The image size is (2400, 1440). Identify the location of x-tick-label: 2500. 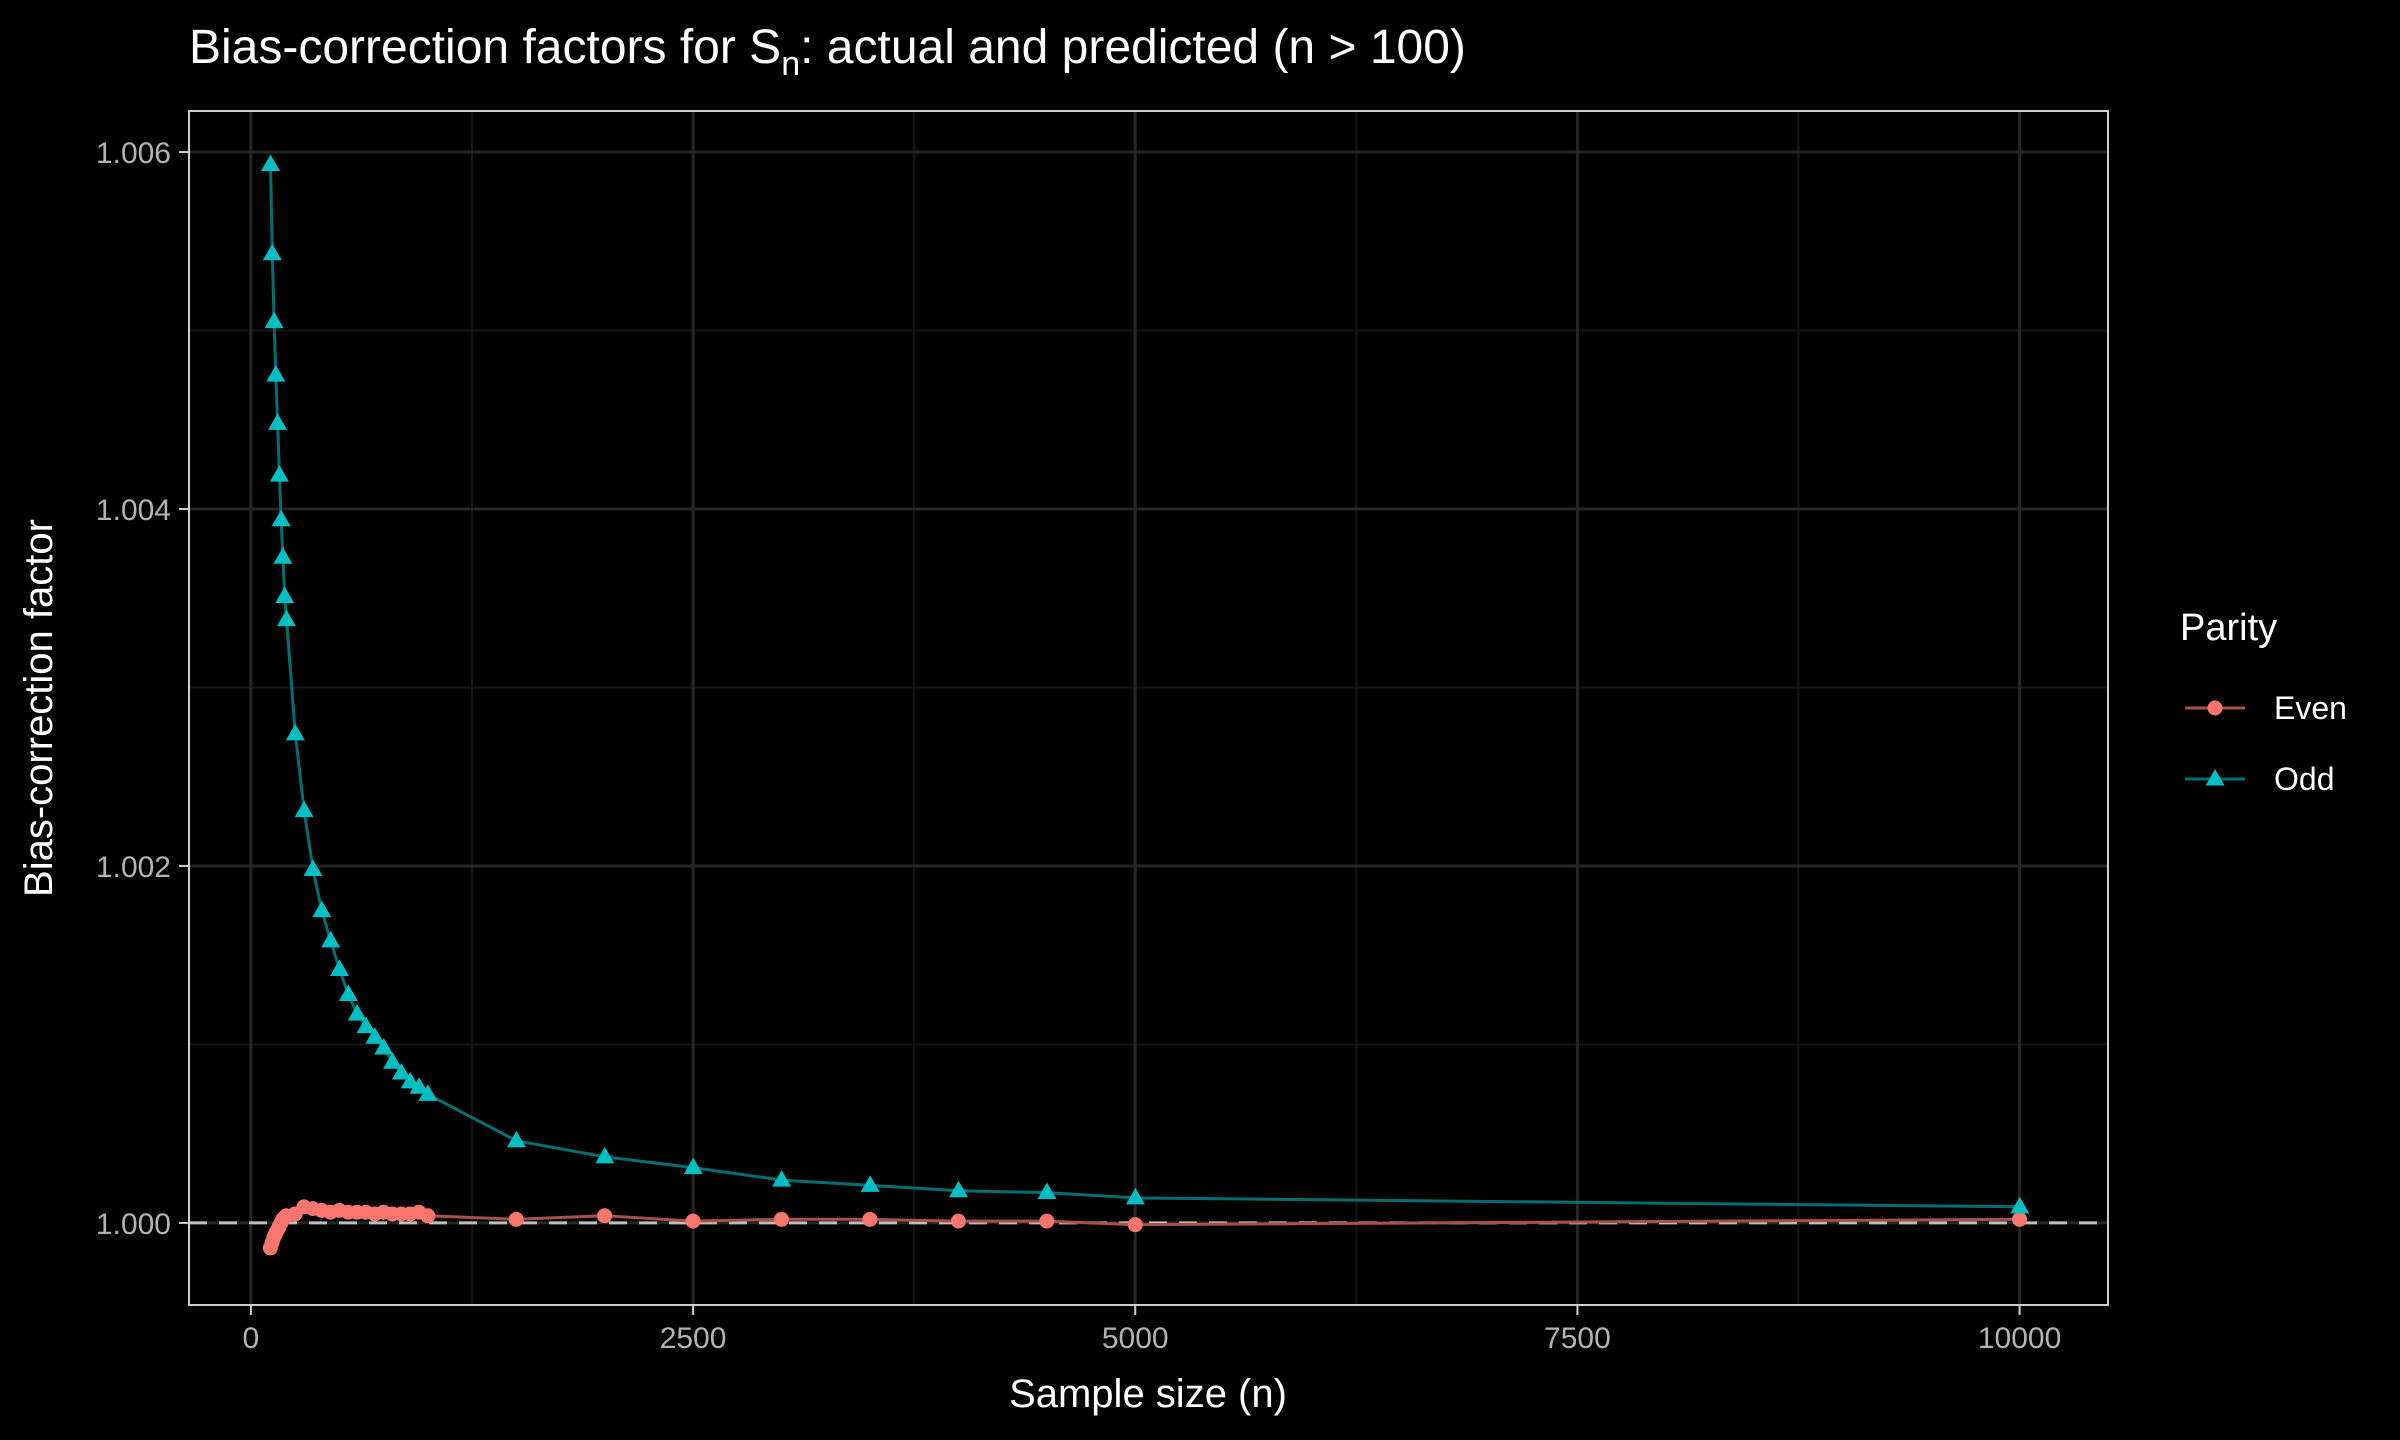
(693, 1338).